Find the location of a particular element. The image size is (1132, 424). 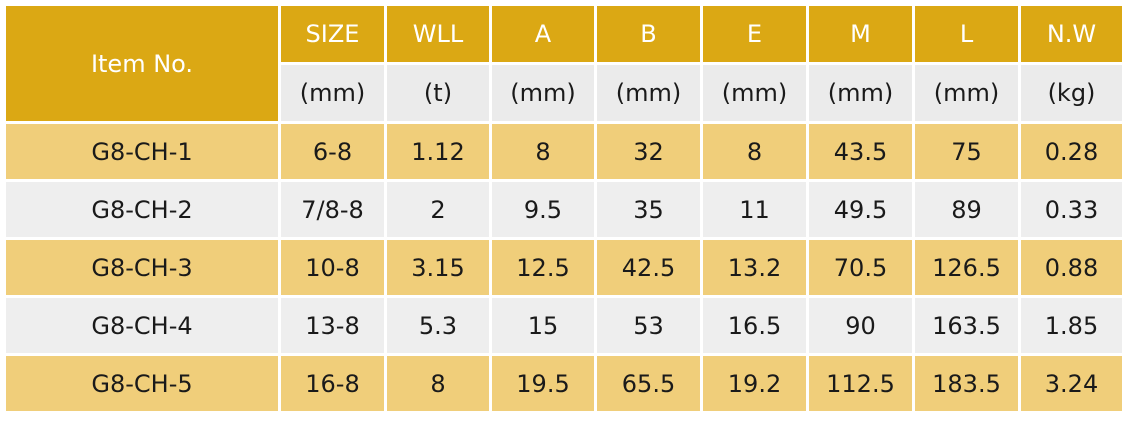

size-cell: 7/8-8 is located at coordinates (332, 209).